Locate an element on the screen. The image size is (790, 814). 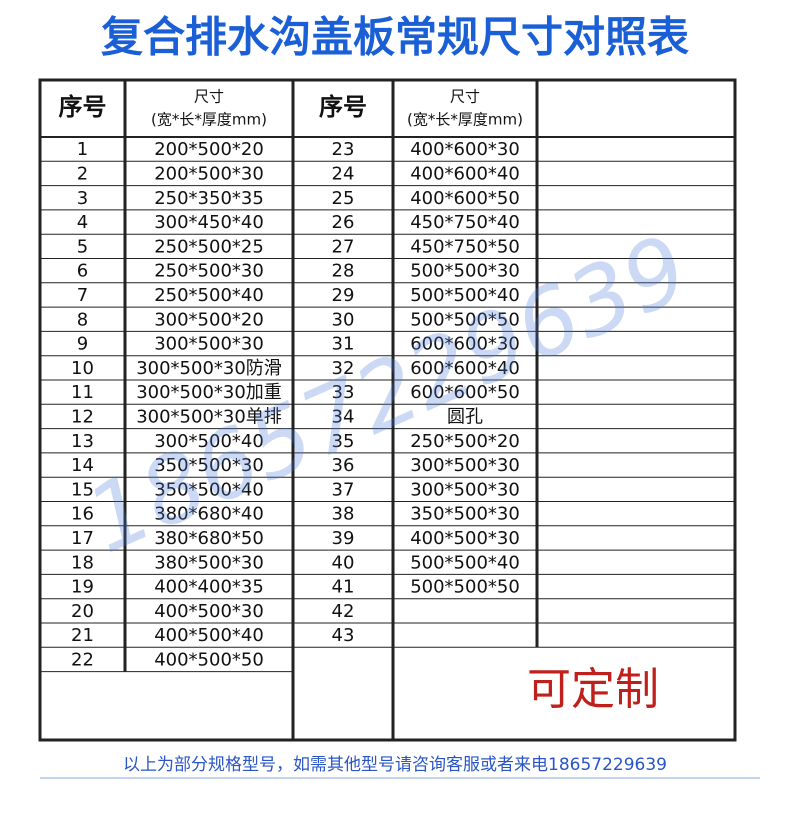
row-size: 250*350*35 is located at coordinates (209, 198).